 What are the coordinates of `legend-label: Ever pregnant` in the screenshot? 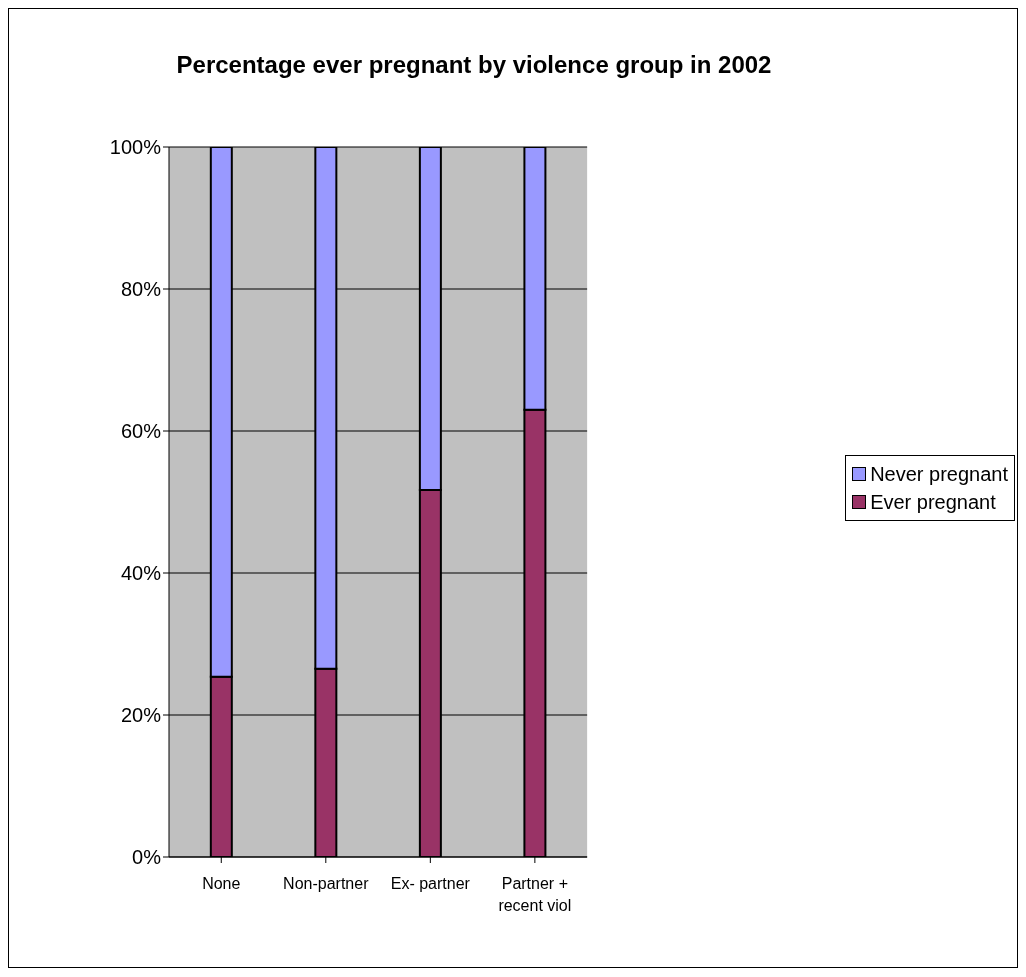 It's located at (933, 502).